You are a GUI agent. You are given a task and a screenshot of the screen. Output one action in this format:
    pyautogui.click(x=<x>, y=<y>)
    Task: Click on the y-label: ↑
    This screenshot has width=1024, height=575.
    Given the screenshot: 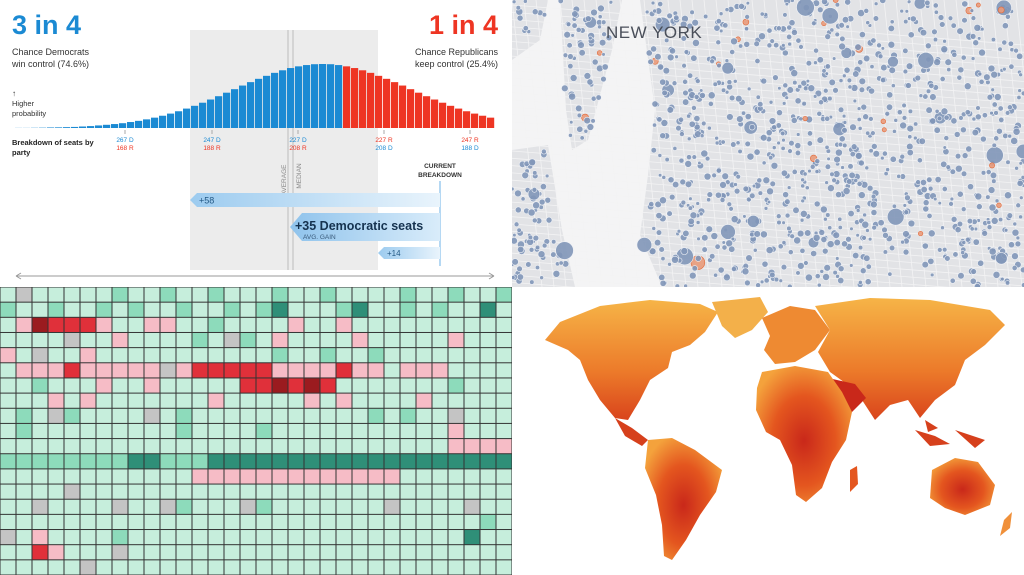 What is the action you would take?
    pyautogui.click(x=14, y=93)
    